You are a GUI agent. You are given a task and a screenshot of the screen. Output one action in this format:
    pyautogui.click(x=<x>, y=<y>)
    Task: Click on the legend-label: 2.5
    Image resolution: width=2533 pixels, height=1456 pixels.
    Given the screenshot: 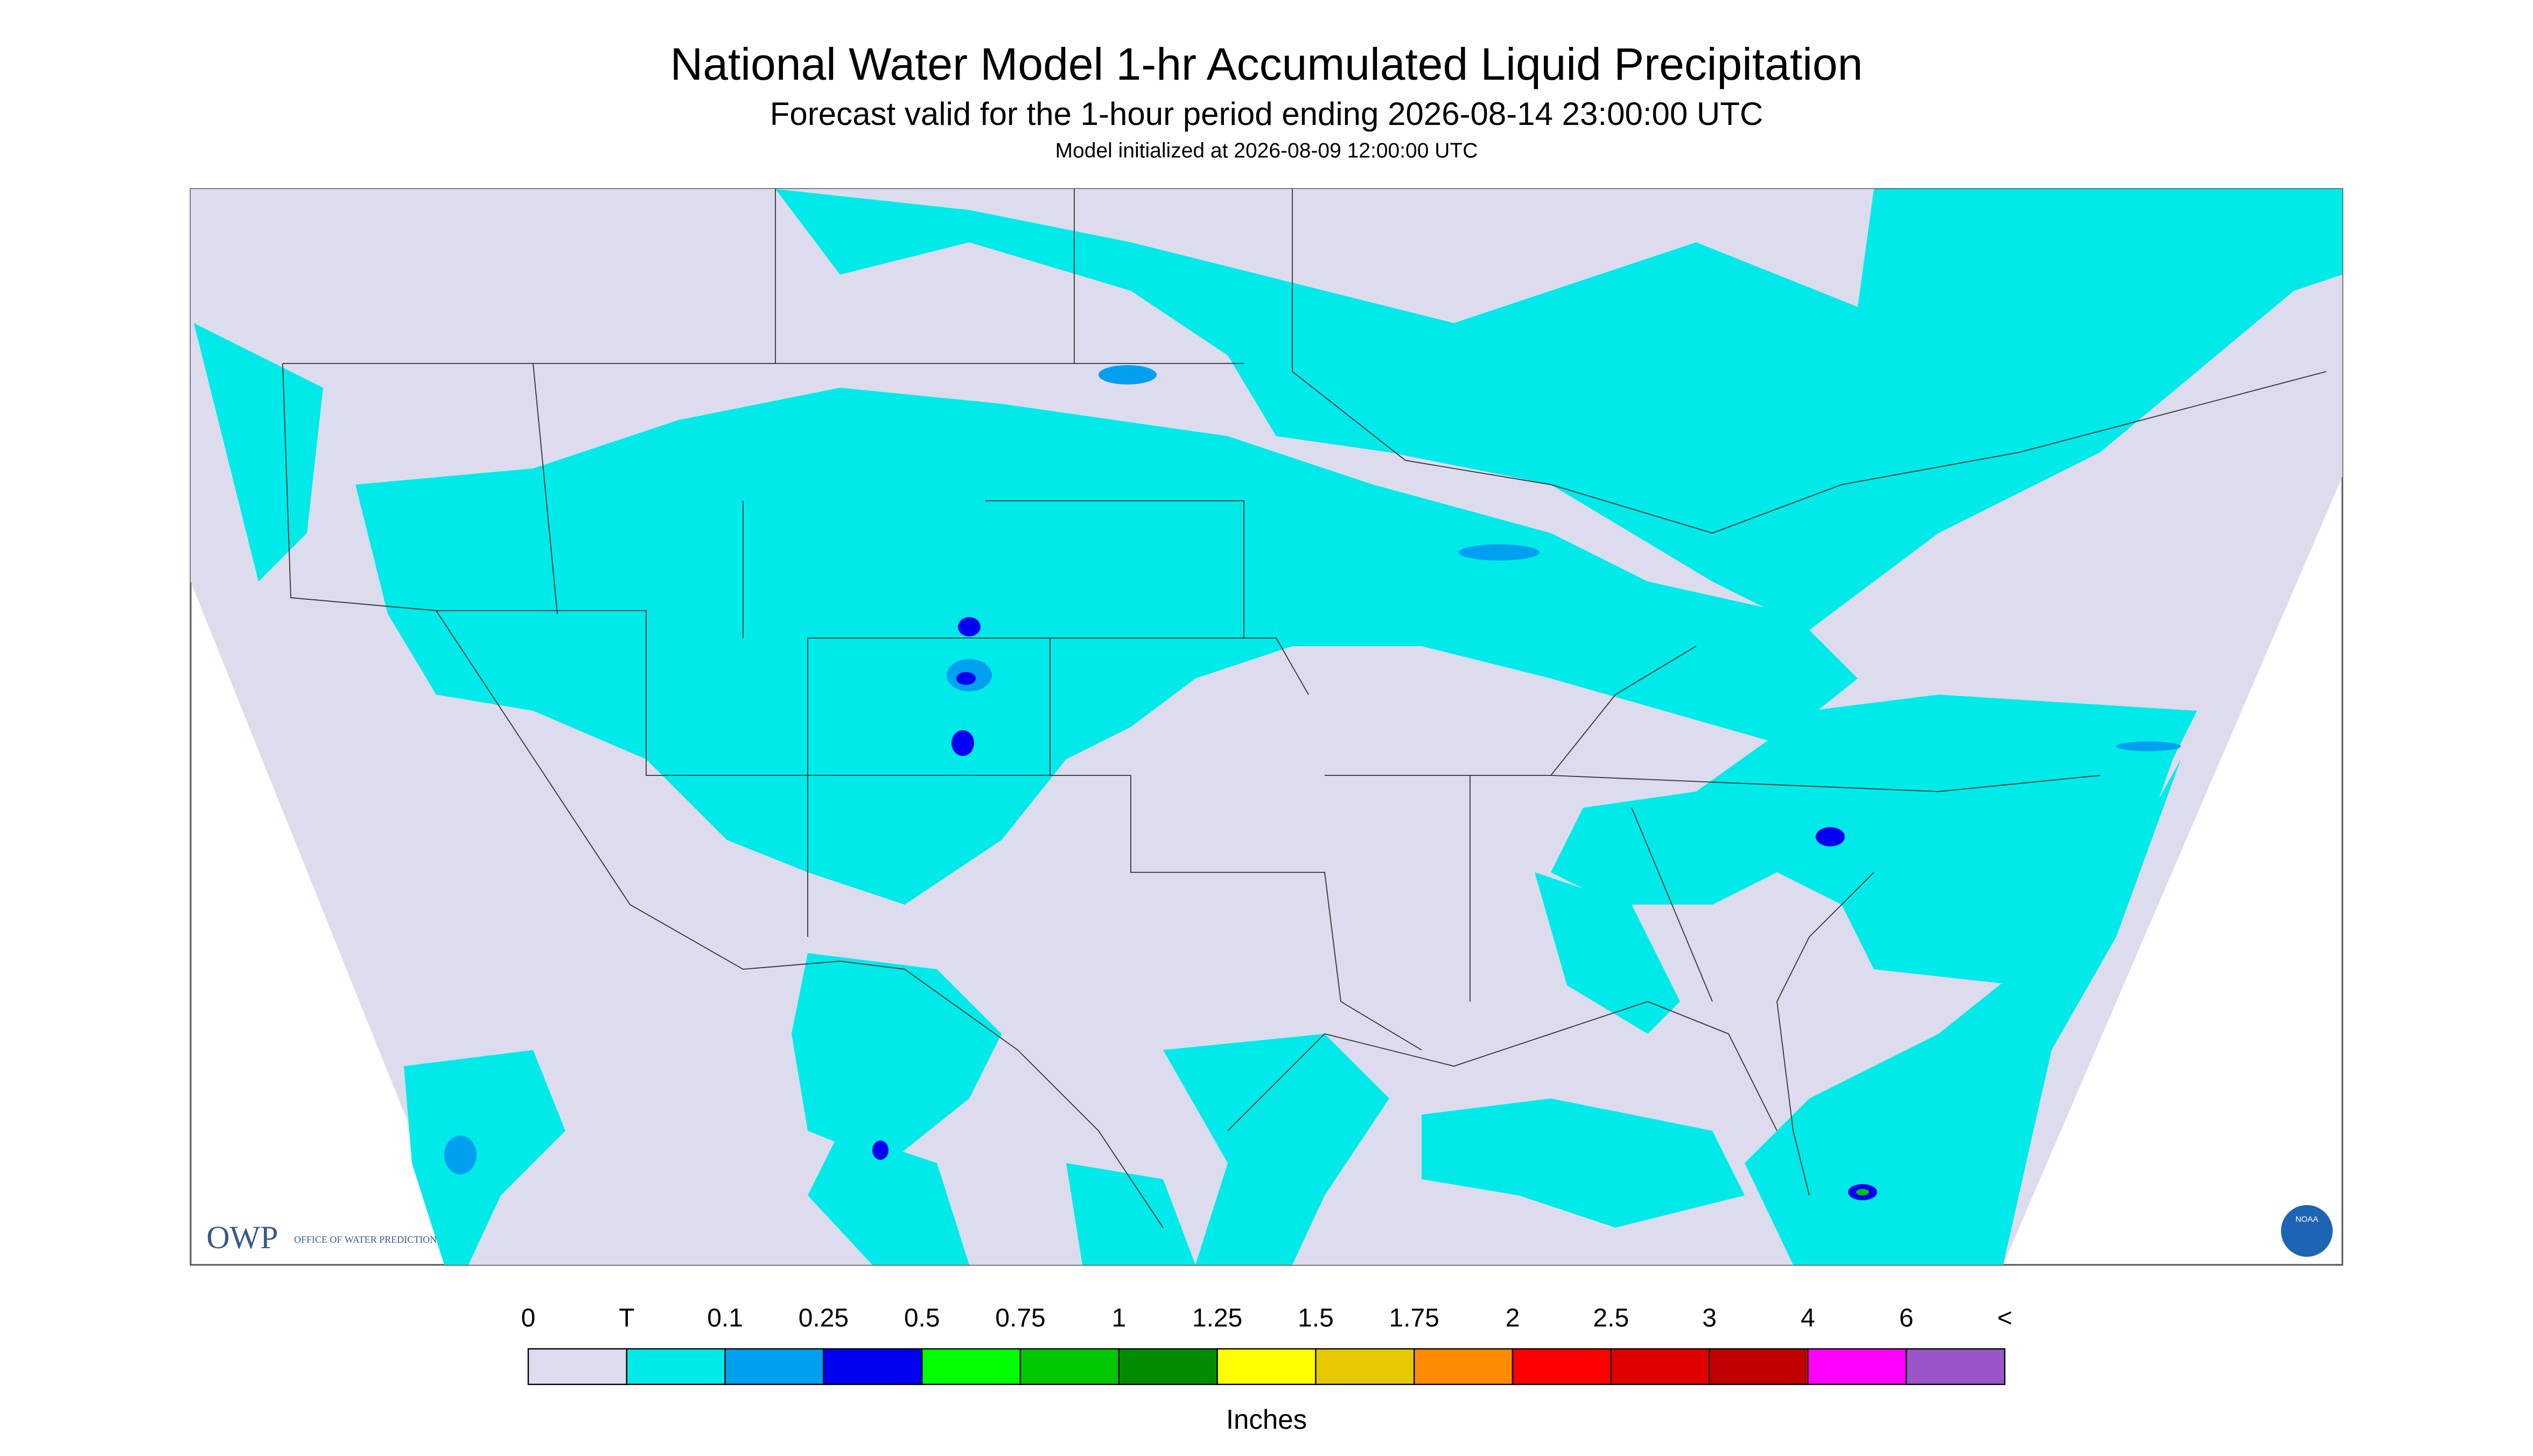 What is the action you would take?
    pyautogui.click(x=1611, y=1318)
    